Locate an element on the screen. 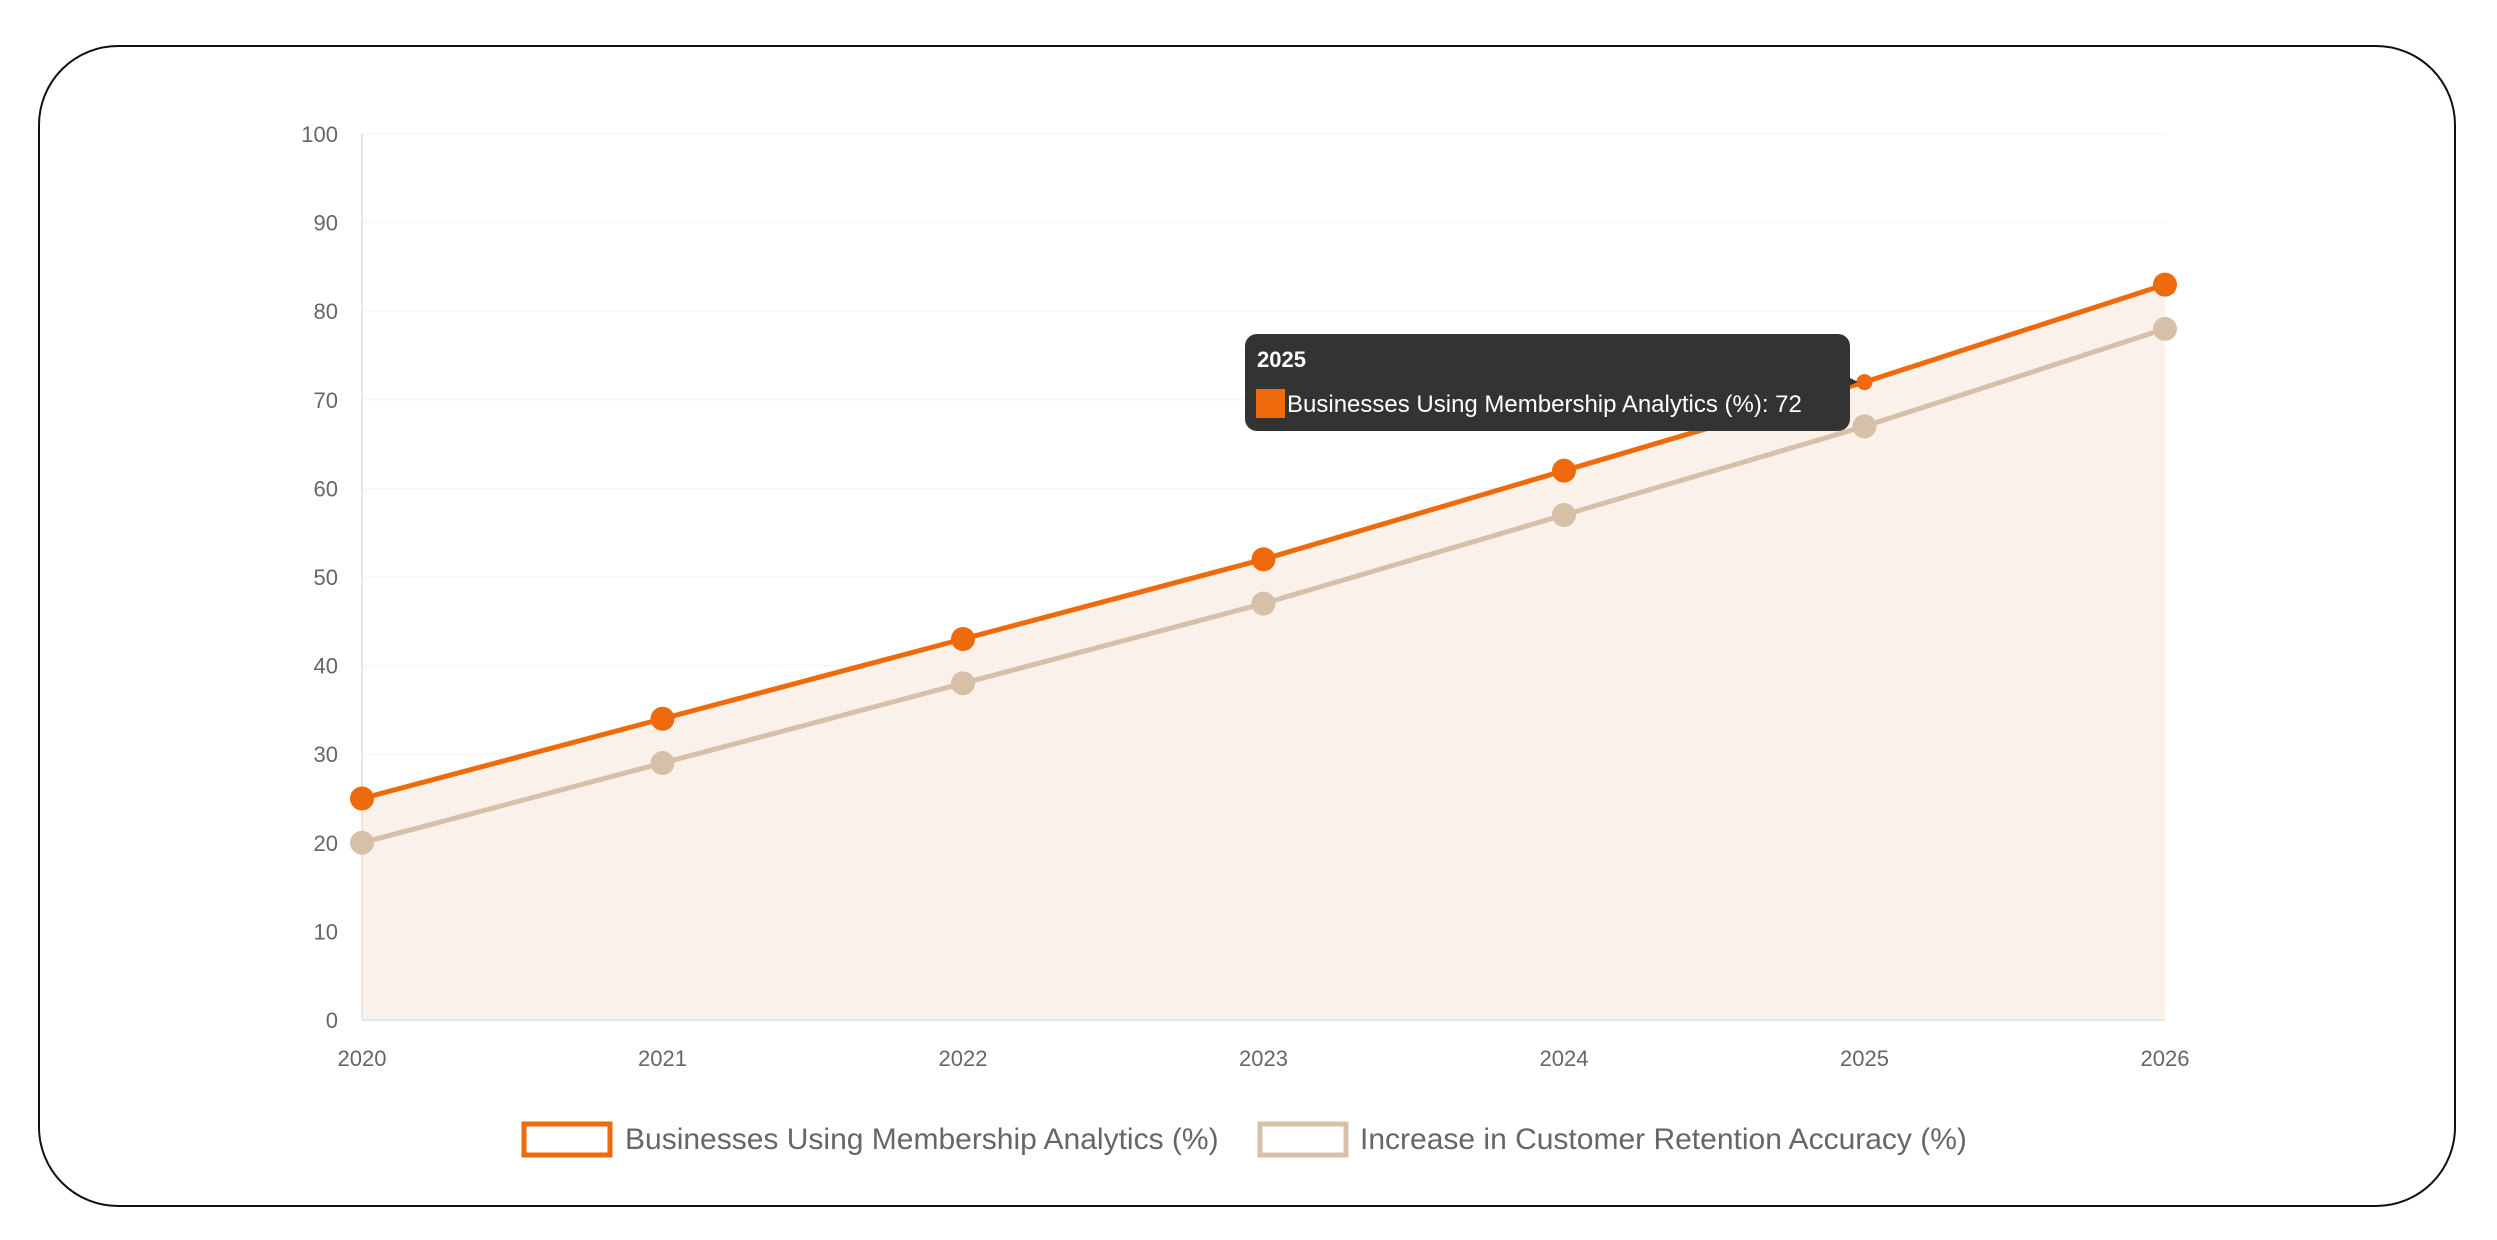 This screenshot has height=1240, width=2497. data-point-businesses-2020 is located at coordinates (362, 798).